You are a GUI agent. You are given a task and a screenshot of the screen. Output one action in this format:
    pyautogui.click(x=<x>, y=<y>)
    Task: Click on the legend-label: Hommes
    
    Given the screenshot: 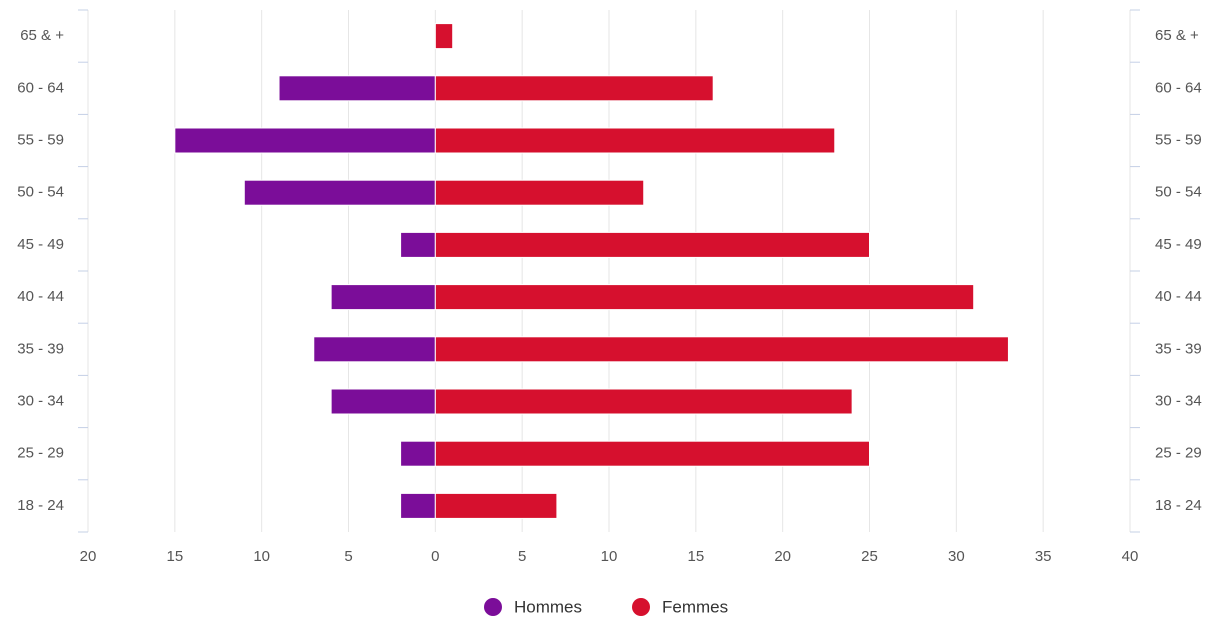 What is the action you would take?
    pyautogui.click(x=548, y=606)
    